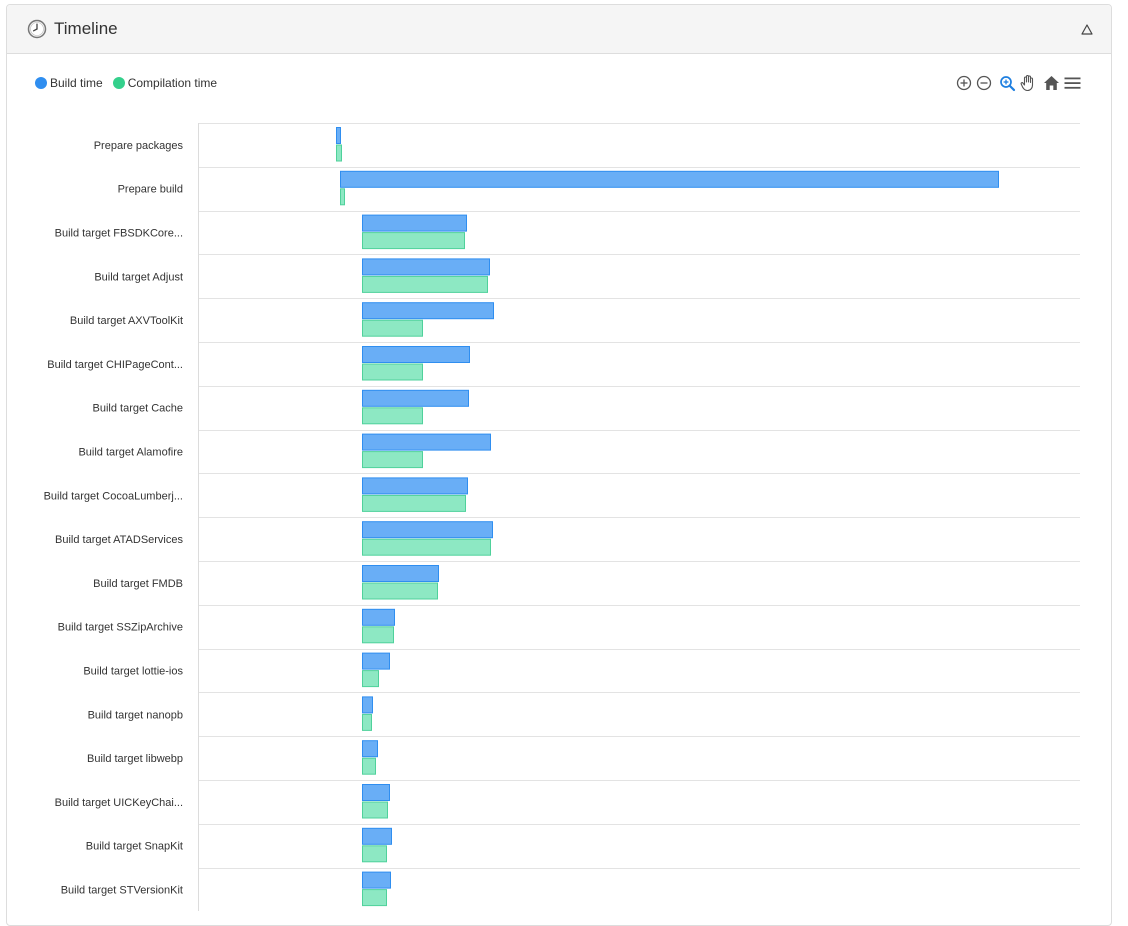 The image size is (1128, 926). Describe the element at coordinates (135, 759) in the screenshot. I see `category-label: Build target libwebp` at that location.